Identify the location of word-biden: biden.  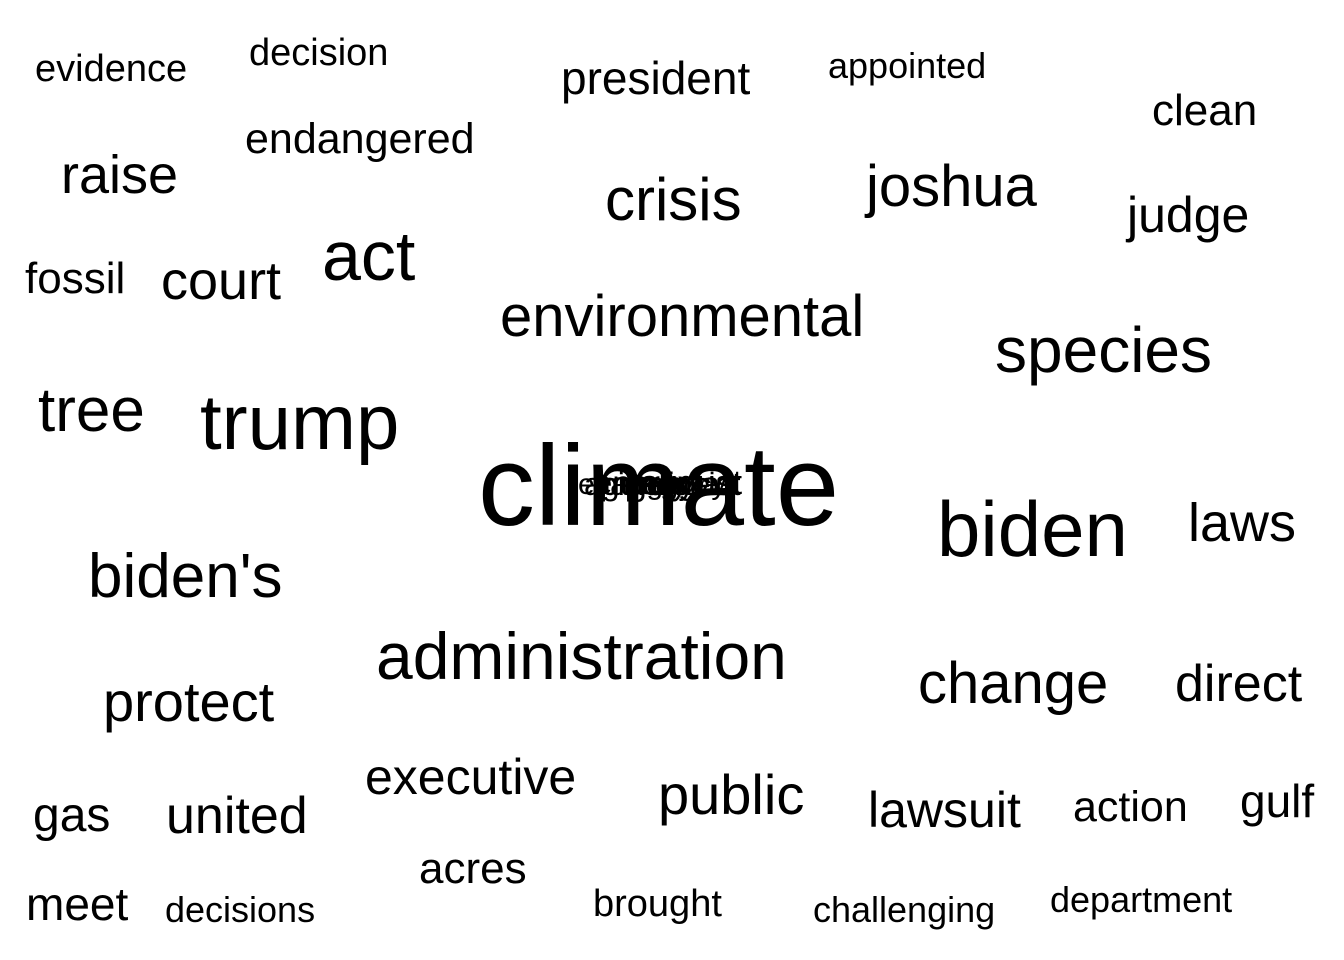
(1032, 529).